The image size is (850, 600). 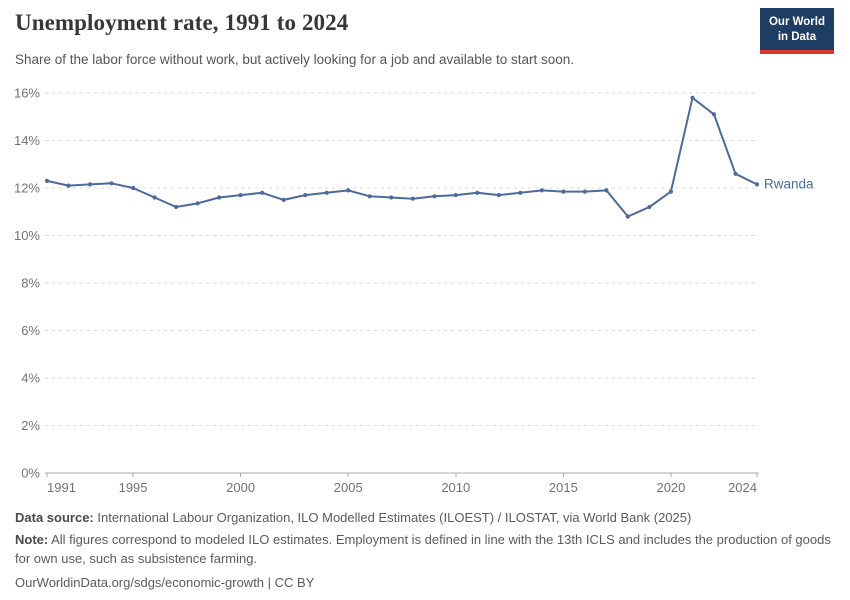 I want to click on y-axis-label: 2%, so click(x=30, y=425).